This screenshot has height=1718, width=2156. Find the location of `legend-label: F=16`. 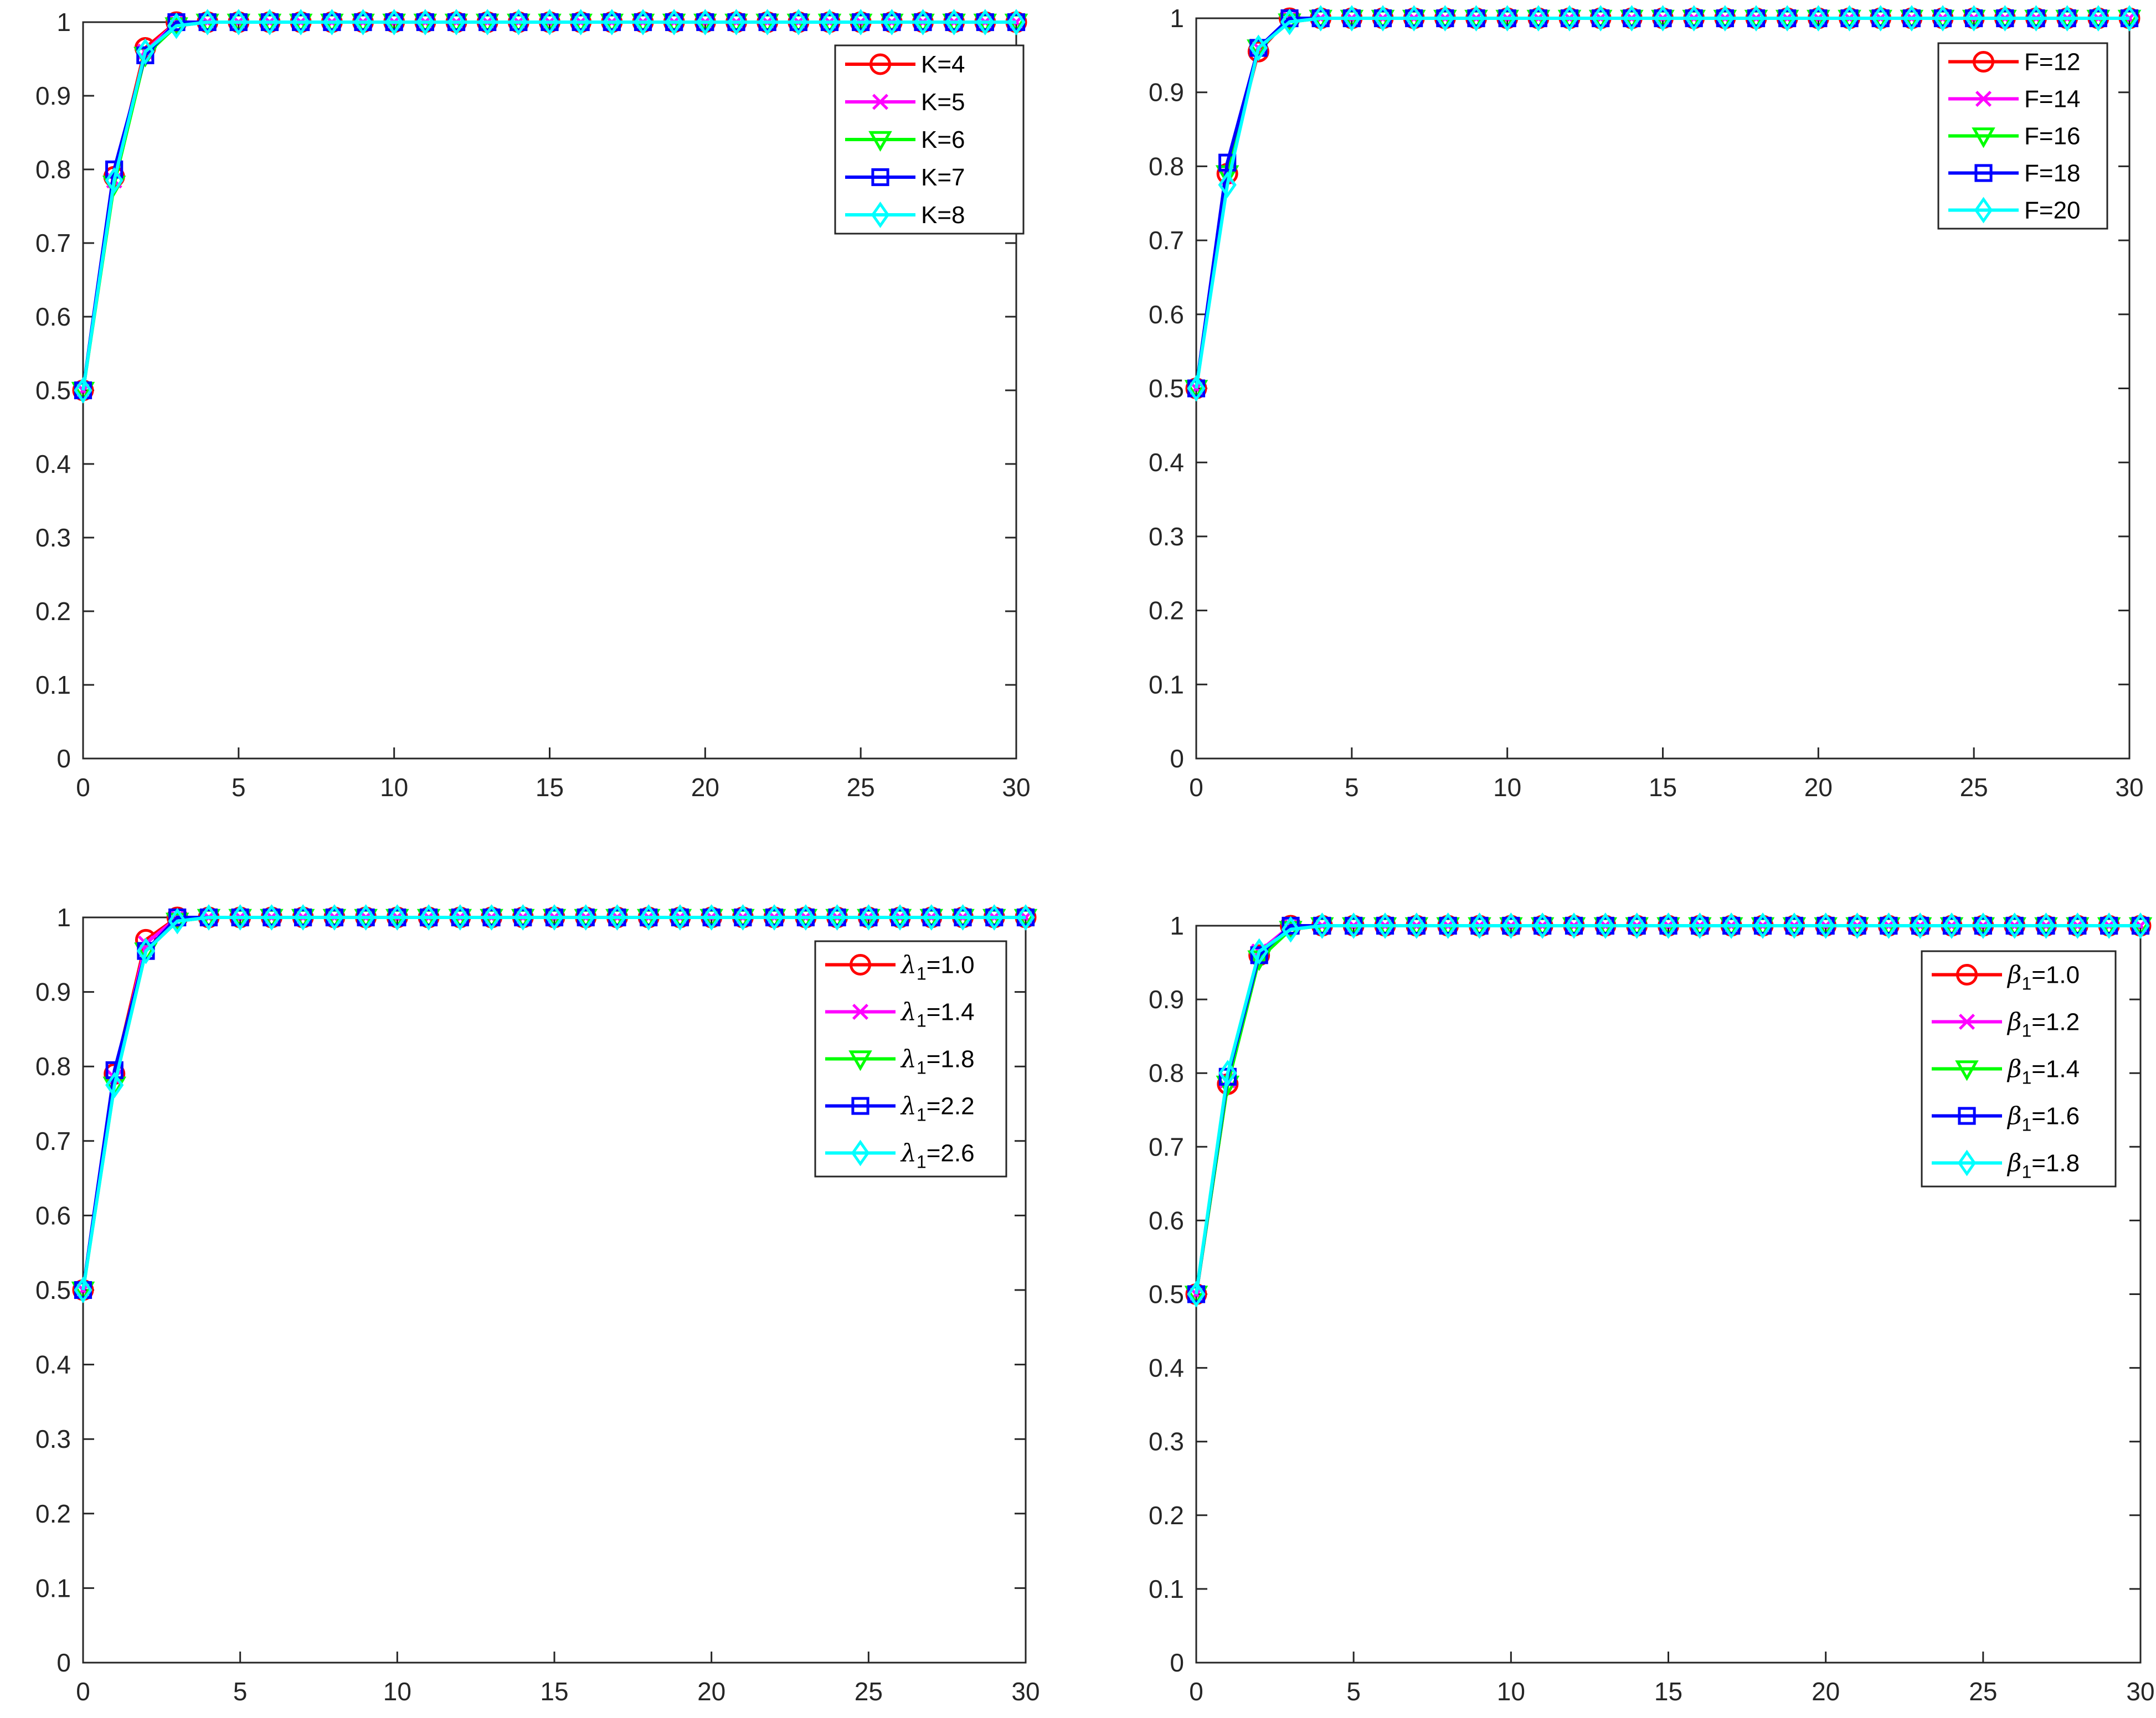

legend-label: F=16 is located at coordinates (2052, 136).